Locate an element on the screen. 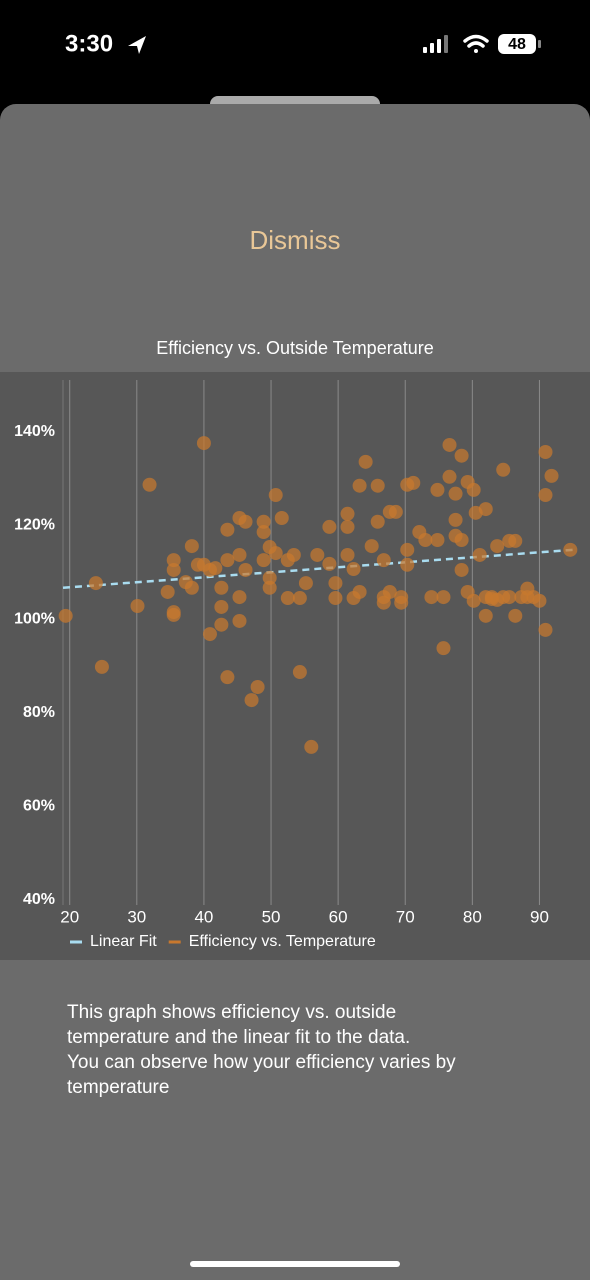 The width and height of the screenshot is (590, 1280). y-tick-label: 100% is located at coordinates (34, 618).